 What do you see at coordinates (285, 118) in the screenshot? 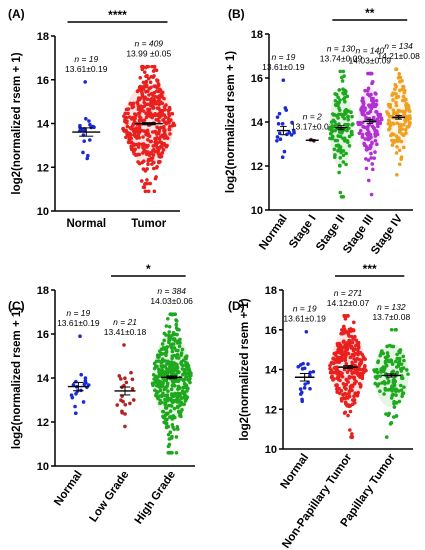
I see `points-normal` at bounding box center [285, 118].